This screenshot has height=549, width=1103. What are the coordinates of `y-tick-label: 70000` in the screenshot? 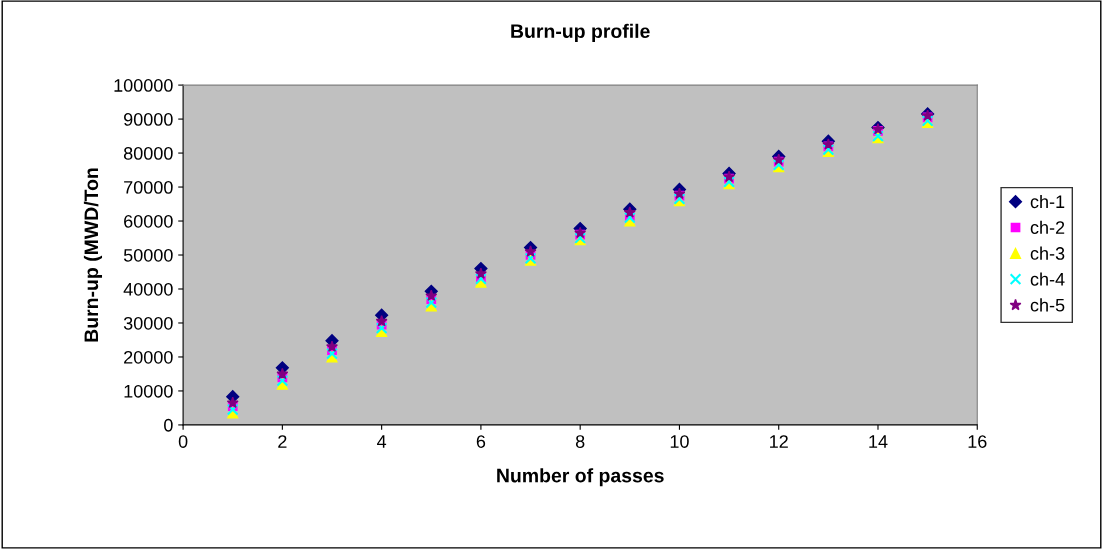 It's located at (148, 187).